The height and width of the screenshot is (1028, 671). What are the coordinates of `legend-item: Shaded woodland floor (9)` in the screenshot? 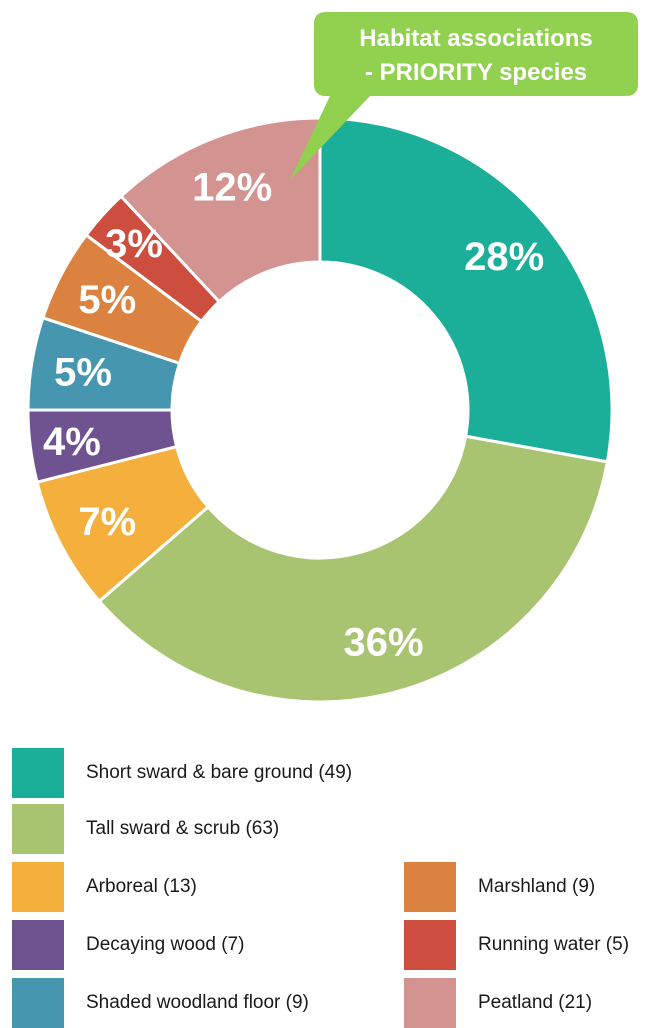 It's located at (160, 1003).